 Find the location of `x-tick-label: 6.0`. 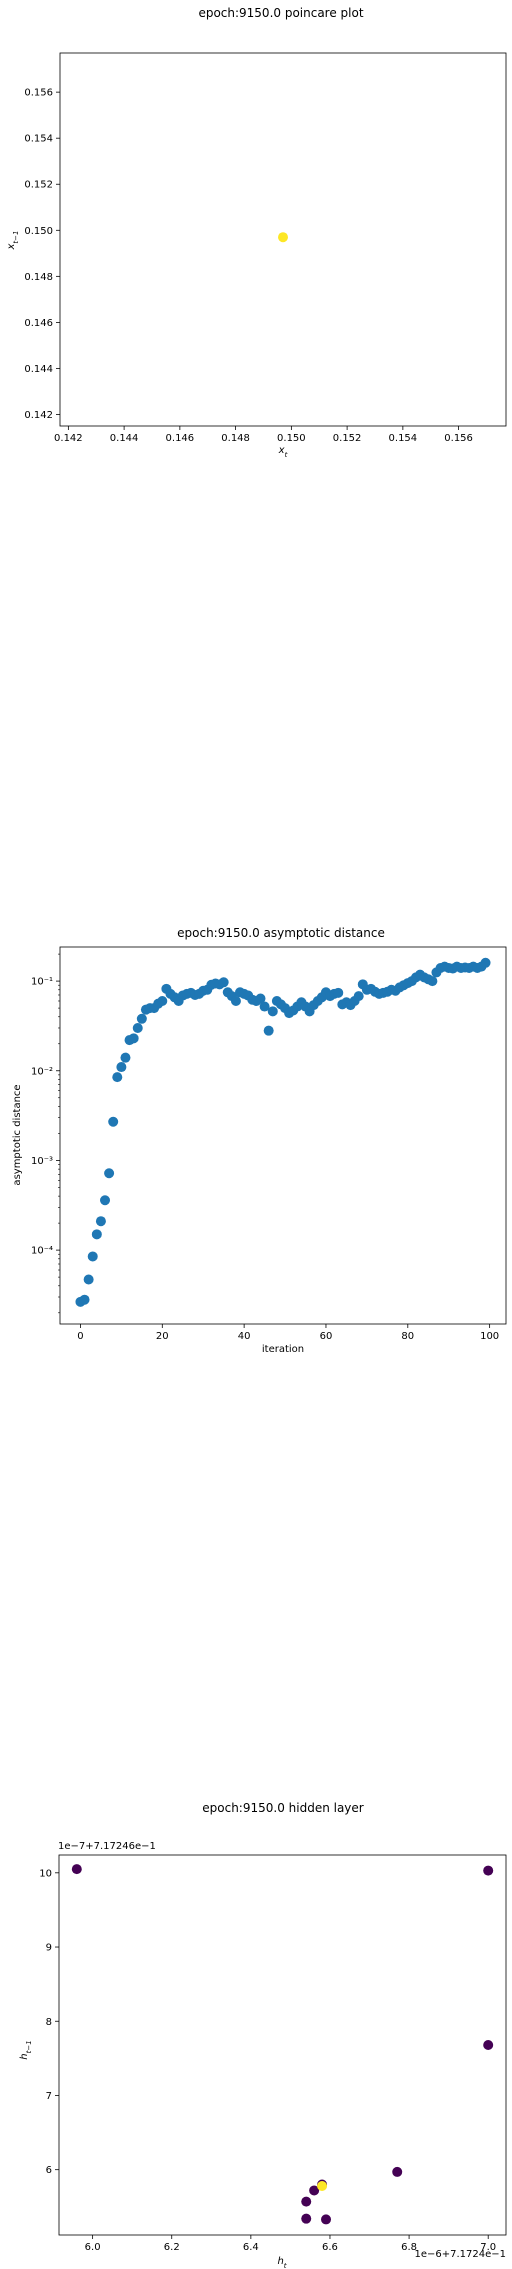

x-tick-label: 6.0 is located at coordinates (93, 2247).